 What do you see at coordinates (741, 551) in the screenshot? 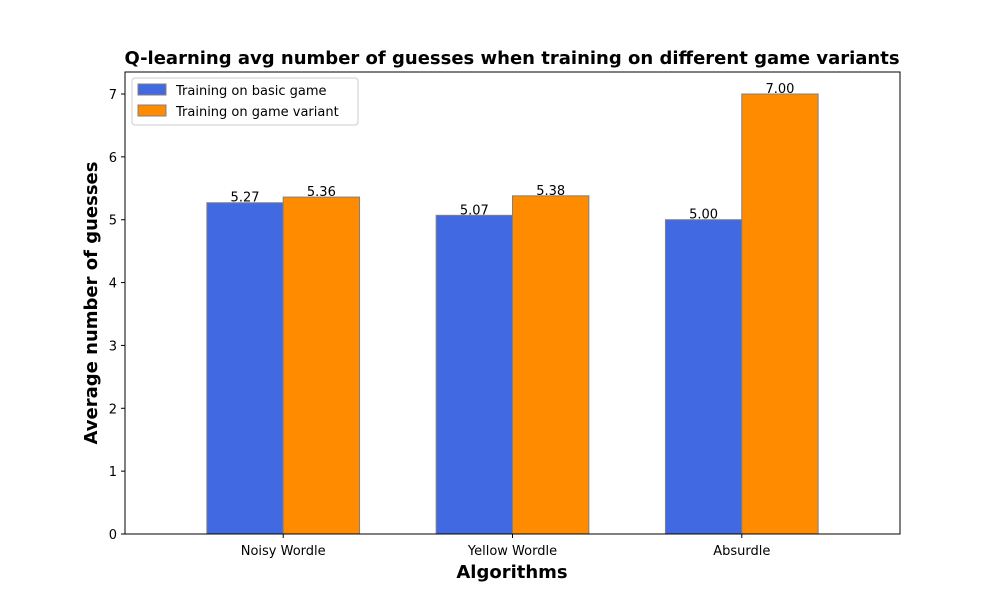
I see `x-tick-label-absurdle: Absurdle` at bounding box center [741, 551].